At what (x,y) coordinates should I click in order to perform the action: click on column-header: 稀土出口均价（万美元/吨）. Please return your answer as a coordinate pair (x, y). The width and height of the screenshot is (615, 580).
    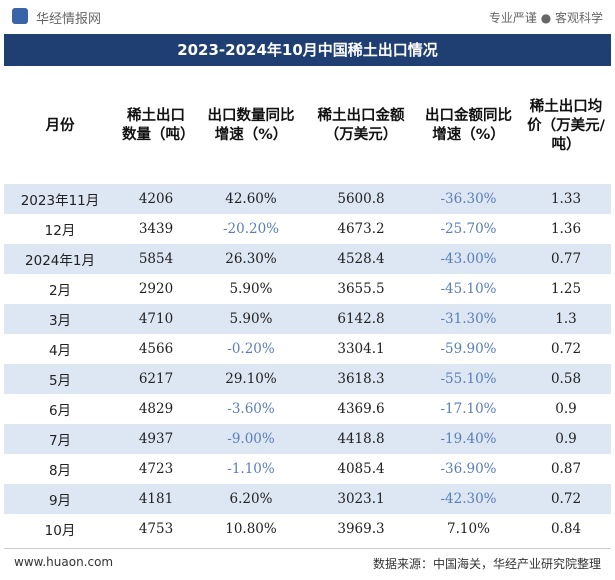
    Looking at the image, I should click on (566, 125).